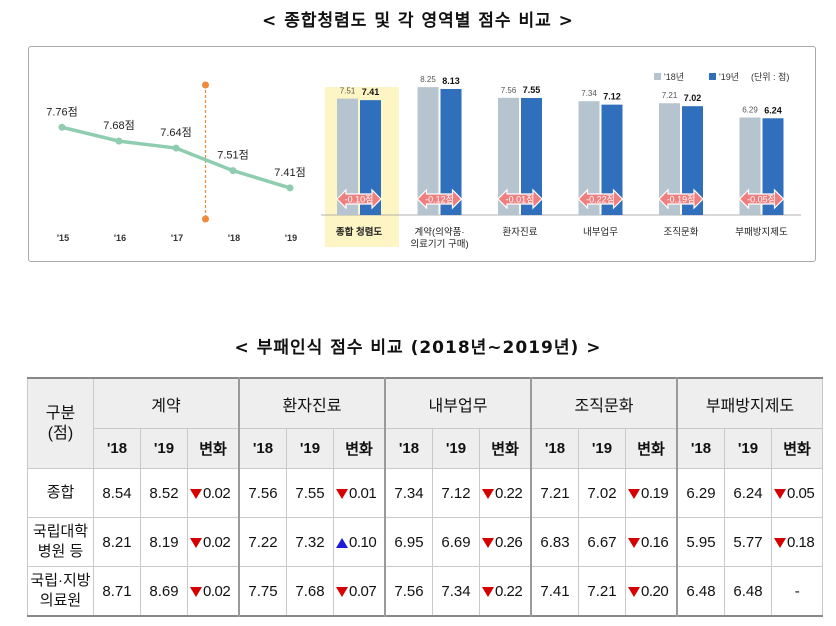  I want to click on change-value: 0.18, so click(801, 542).